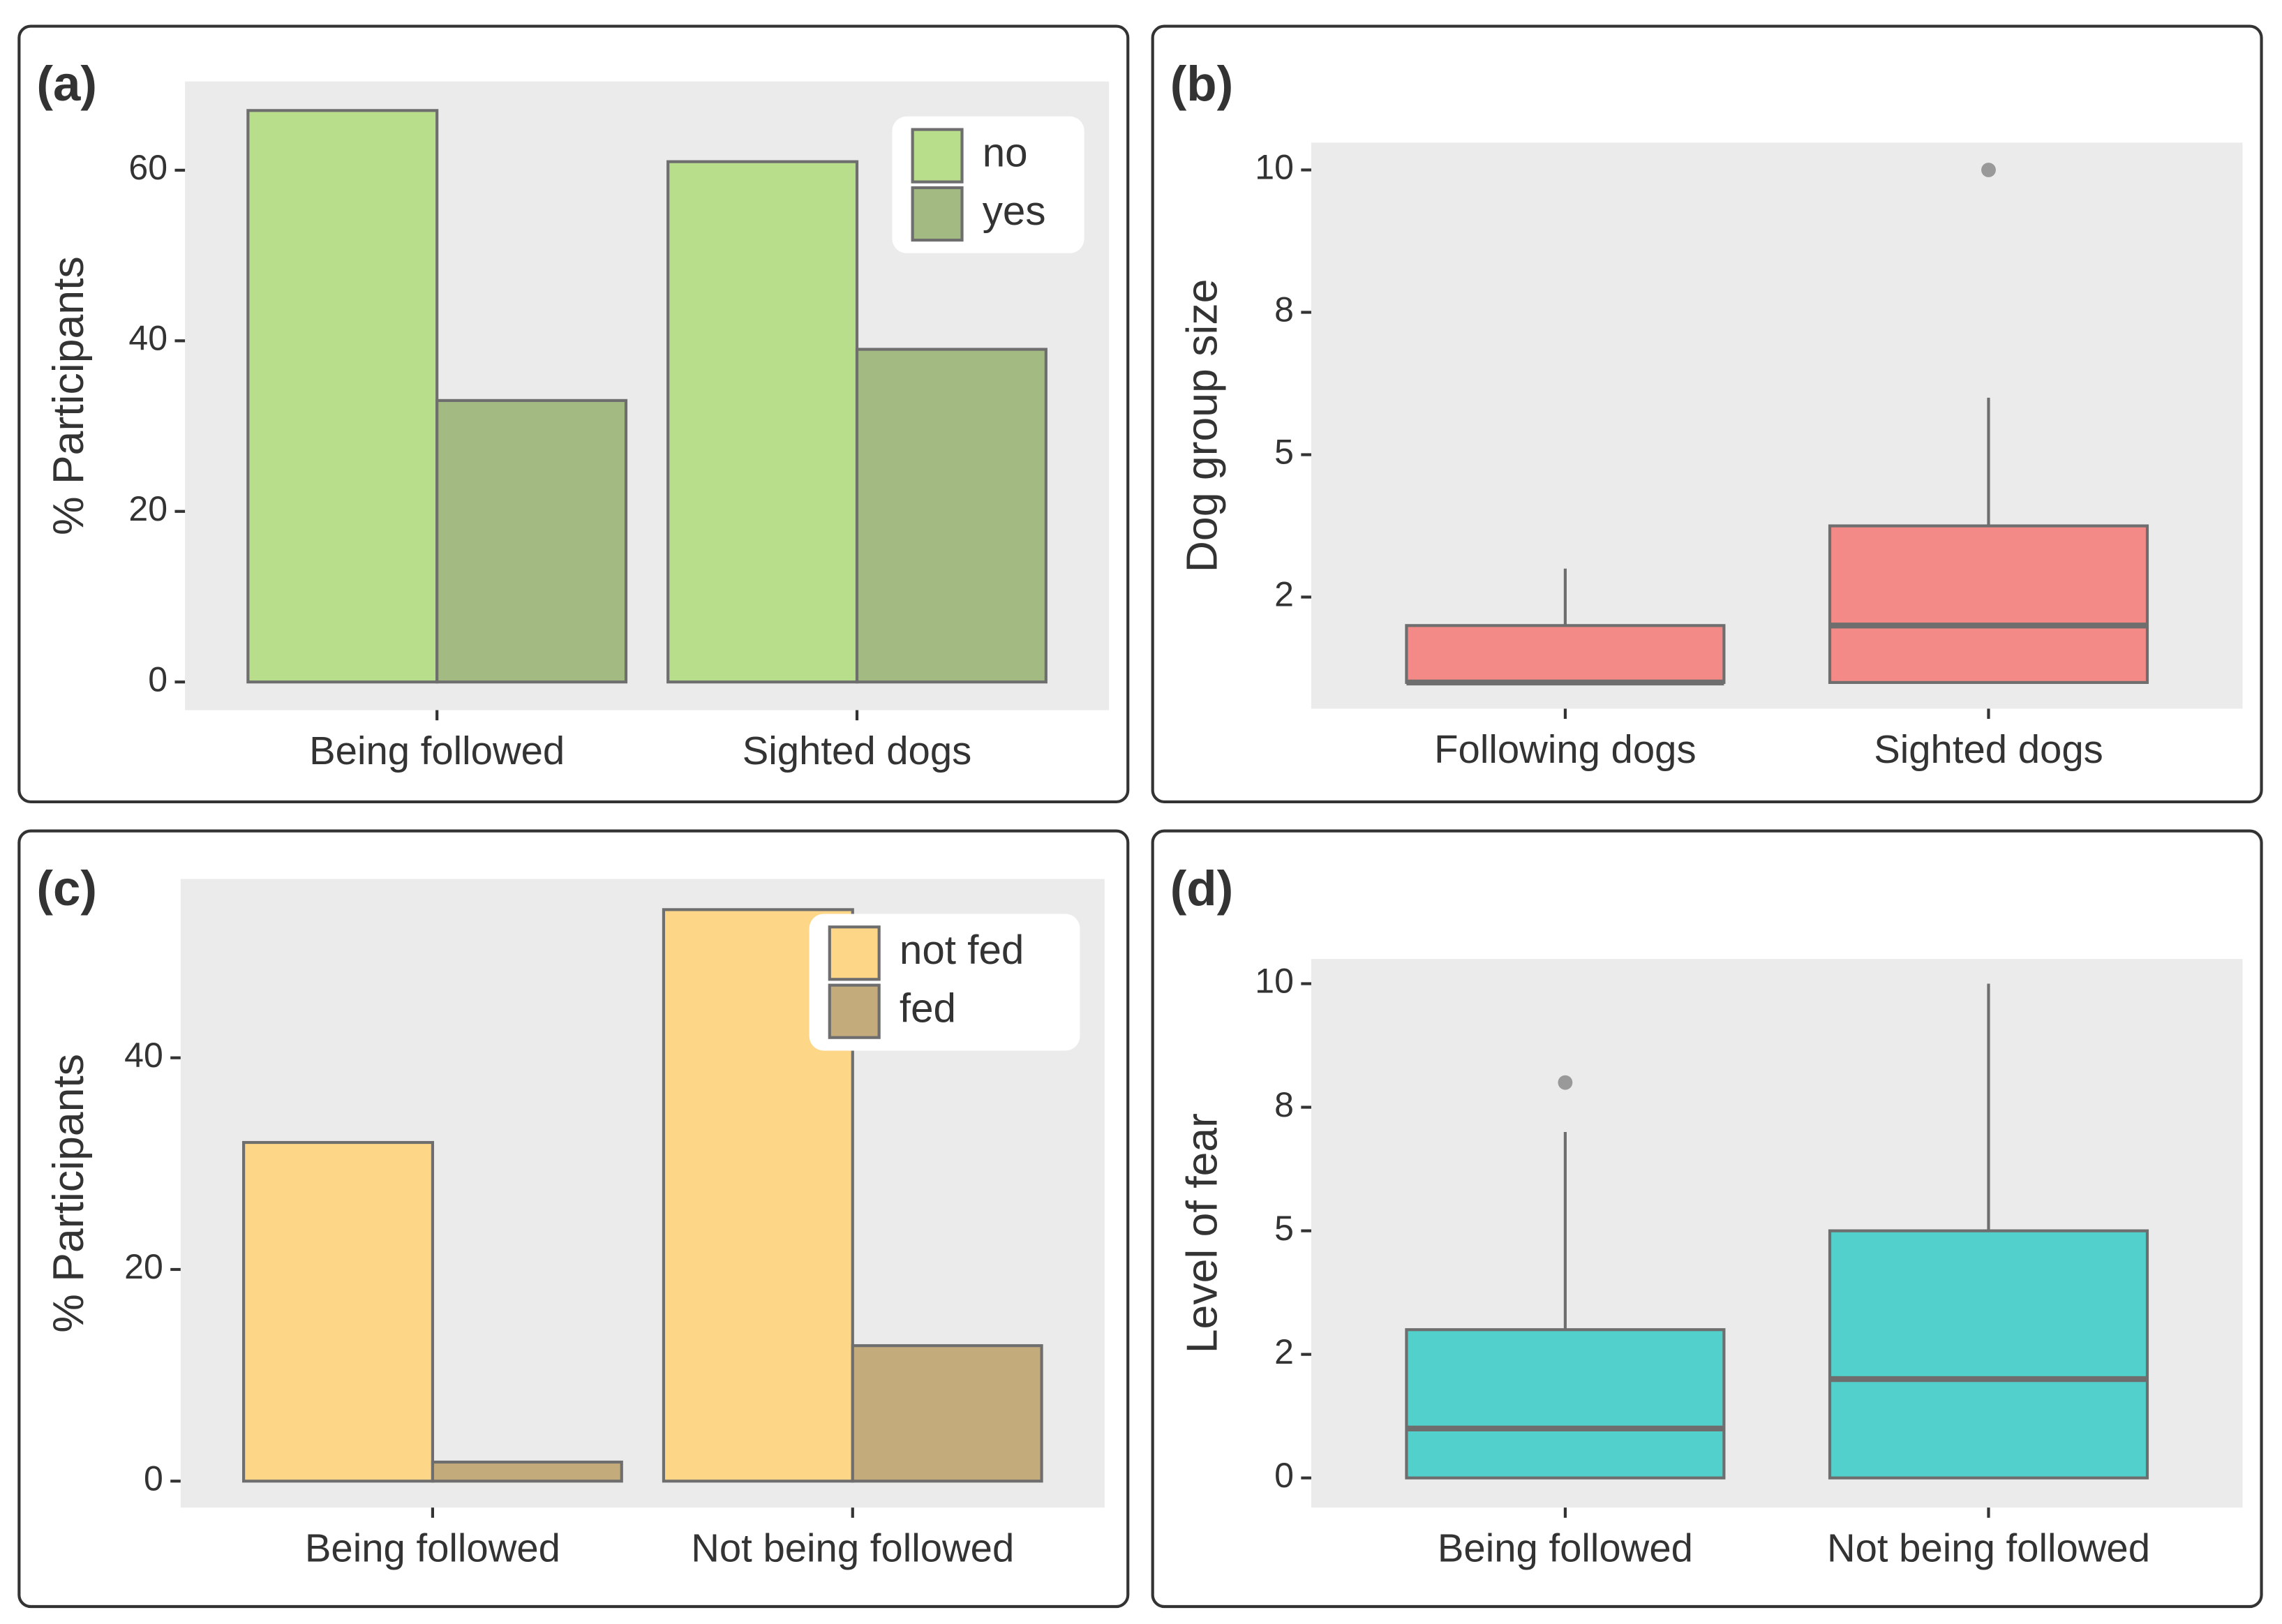 This screenshot has width=2282, height=1624. What do you see at coordinates (1201, 1233) in the screenshot?
I see `y-axis-label: Level of fear` at bounding box center [1201, 1233].